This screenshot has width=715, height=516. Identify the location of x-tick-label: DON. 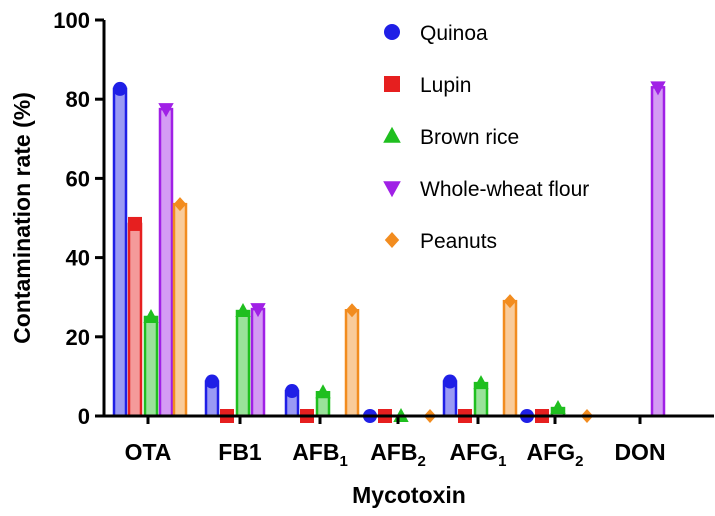
(639, 452).